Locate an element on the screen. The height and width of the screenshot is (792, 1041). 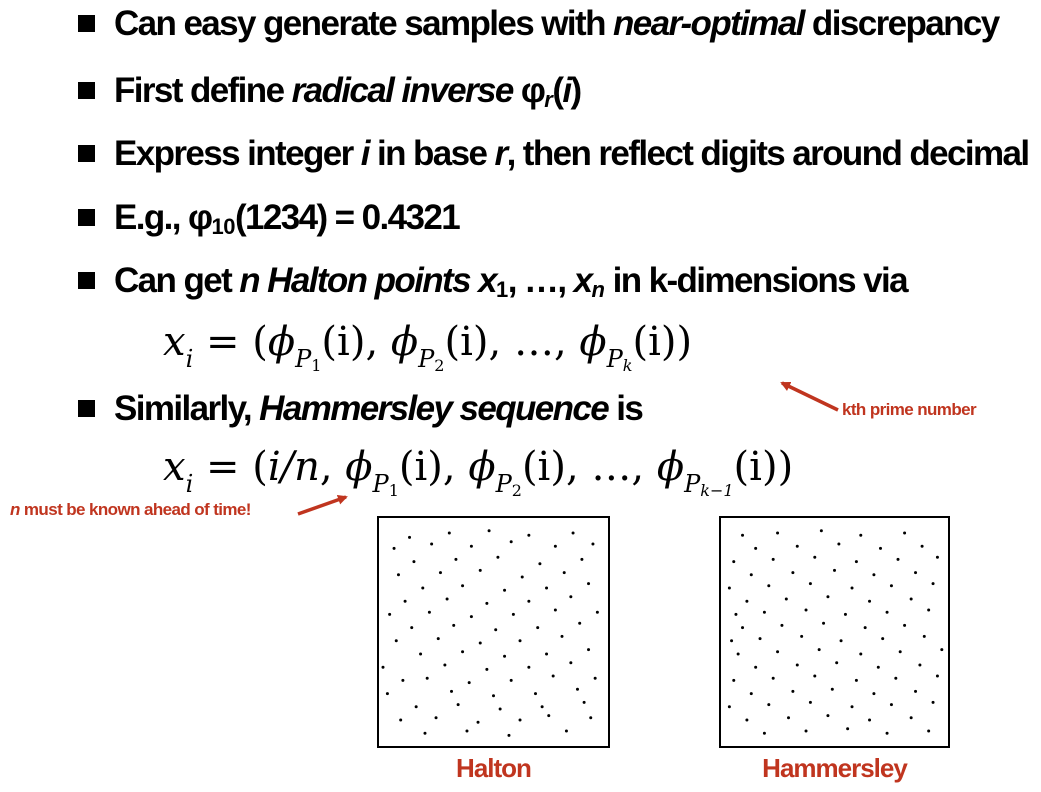
formula-end: ) is located at coordinates (785, 467).